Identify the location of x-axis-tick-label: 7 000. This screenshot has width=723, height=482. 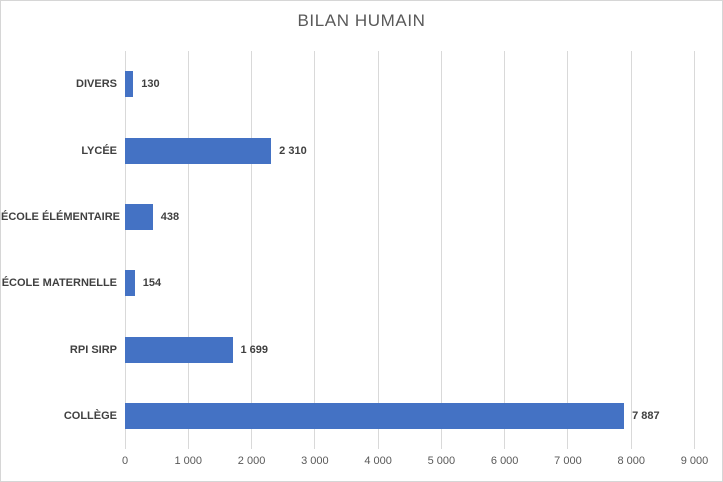
(568, 461).